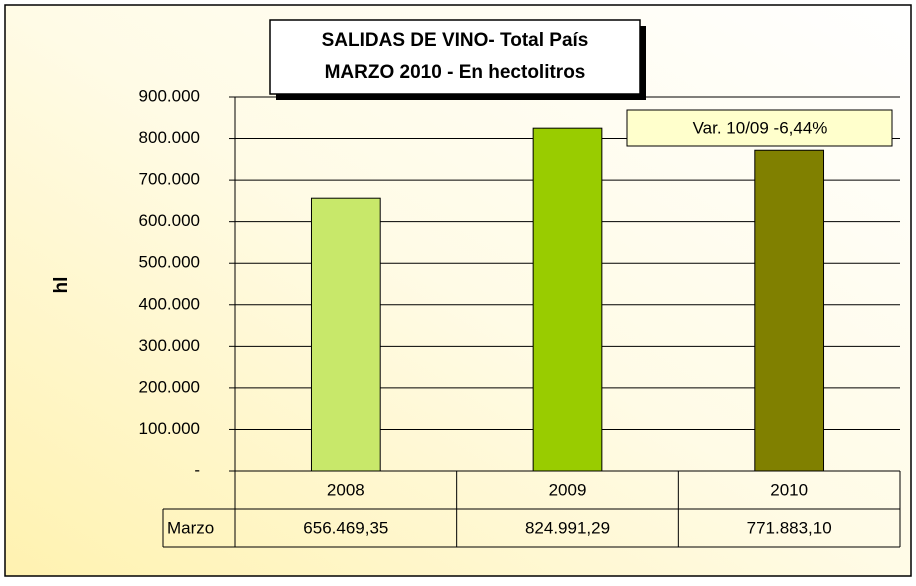  Describe the element at coordinates (345, 527) in the screenshot. I see `data-label: 656.469,35` at that location.